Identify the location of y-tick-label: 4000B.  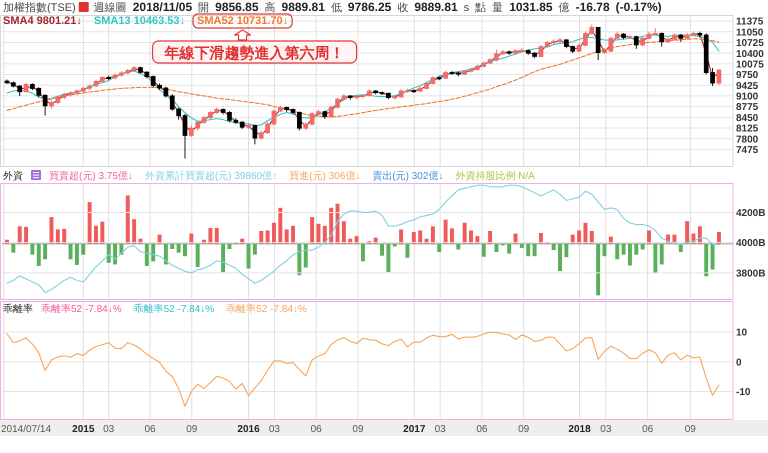
(751, 244).